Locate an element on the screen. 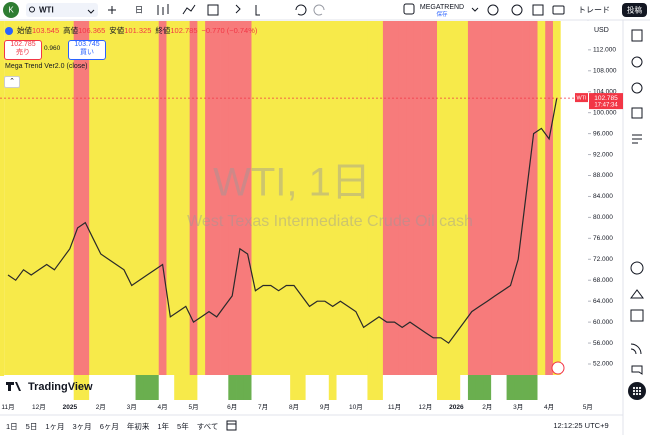 The image size is (650, 435). range-button: 5年 is located at coordinates (183, 426).